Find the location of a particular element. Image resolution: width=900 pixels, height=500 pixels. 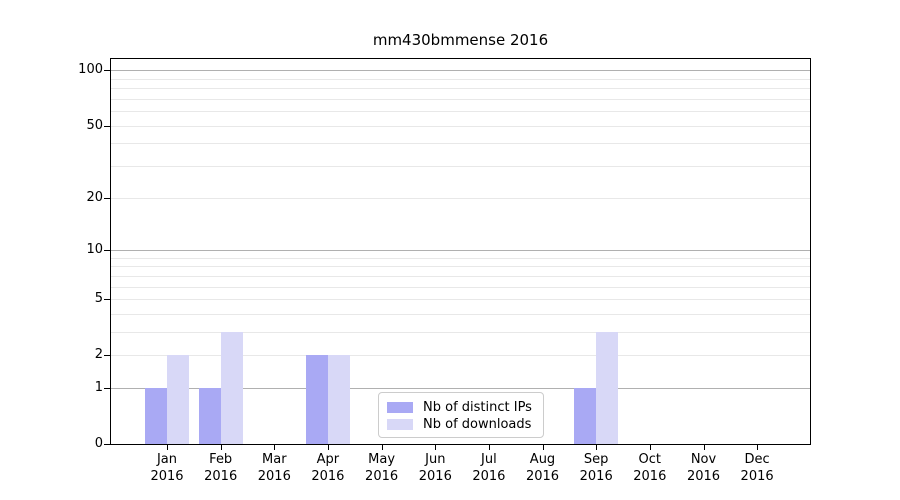

x-tick-label: May 2016 is located at coordinates (382, 468).